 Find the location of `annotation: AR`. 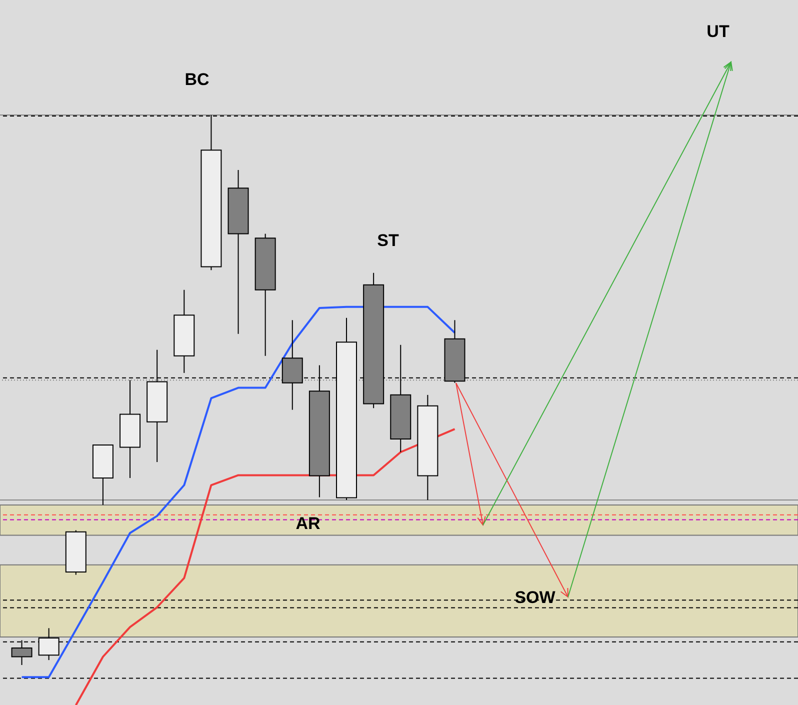

annotation: AR is located at coordinates (308, 523).